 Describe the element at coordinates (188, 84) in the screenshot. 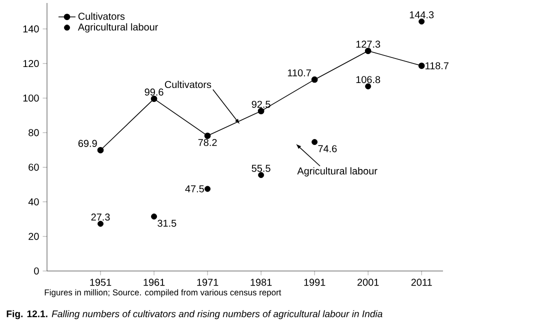

I see `annotation: Cultivators` at that location.